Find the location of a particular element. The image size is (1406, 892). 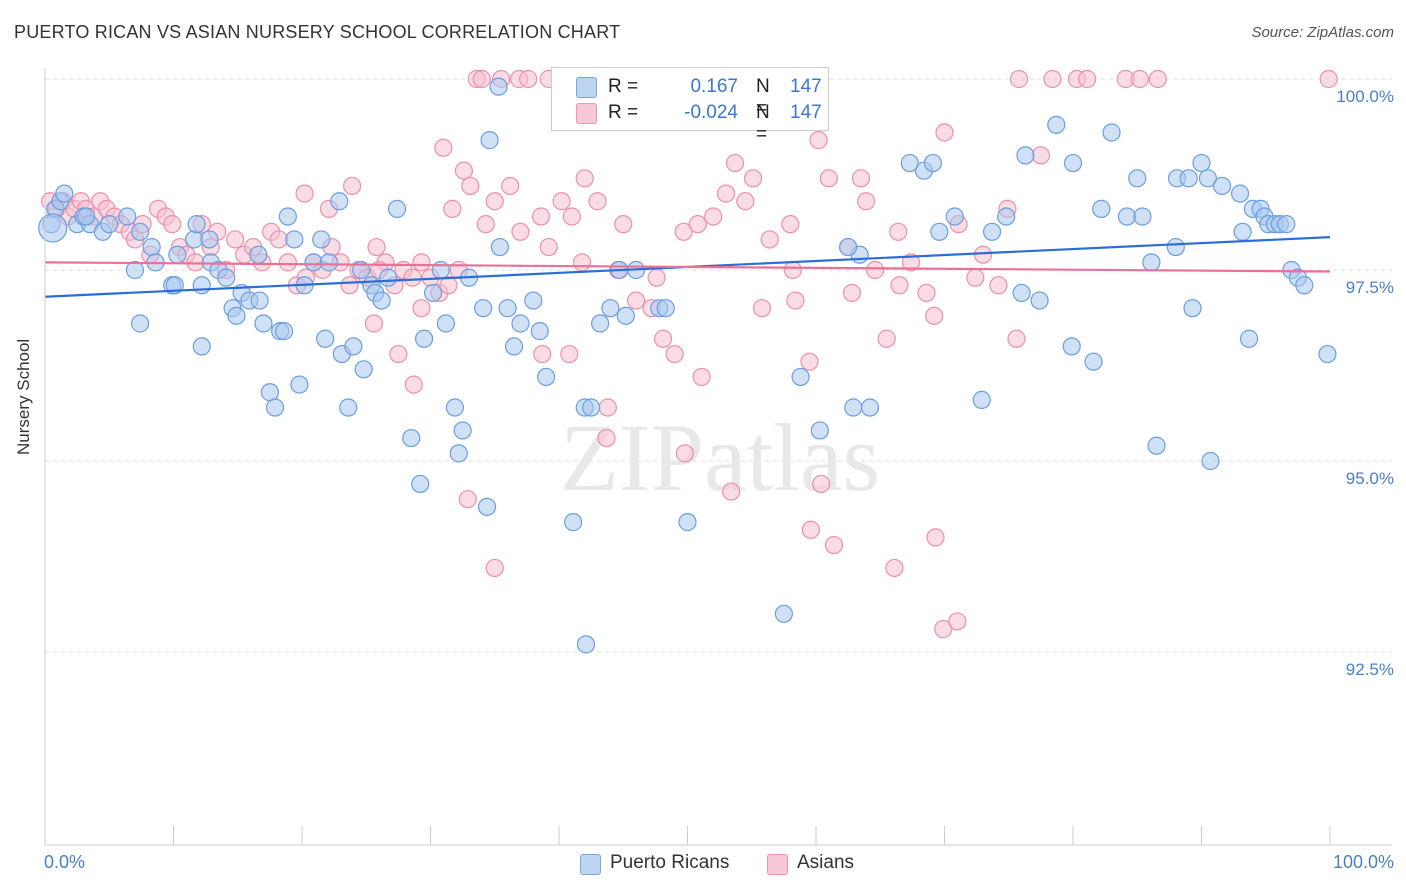

legend-label: Puerto Ricans is located at coordinates (670, 862).